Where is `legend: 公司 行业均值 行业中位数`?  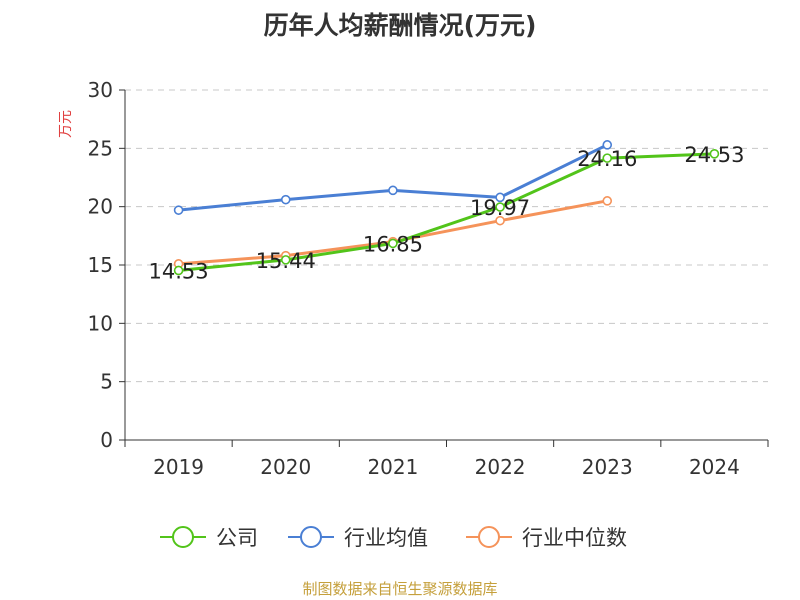
legend: 公司 行业均值 行业中位数 is located at coordinates (393, 538).